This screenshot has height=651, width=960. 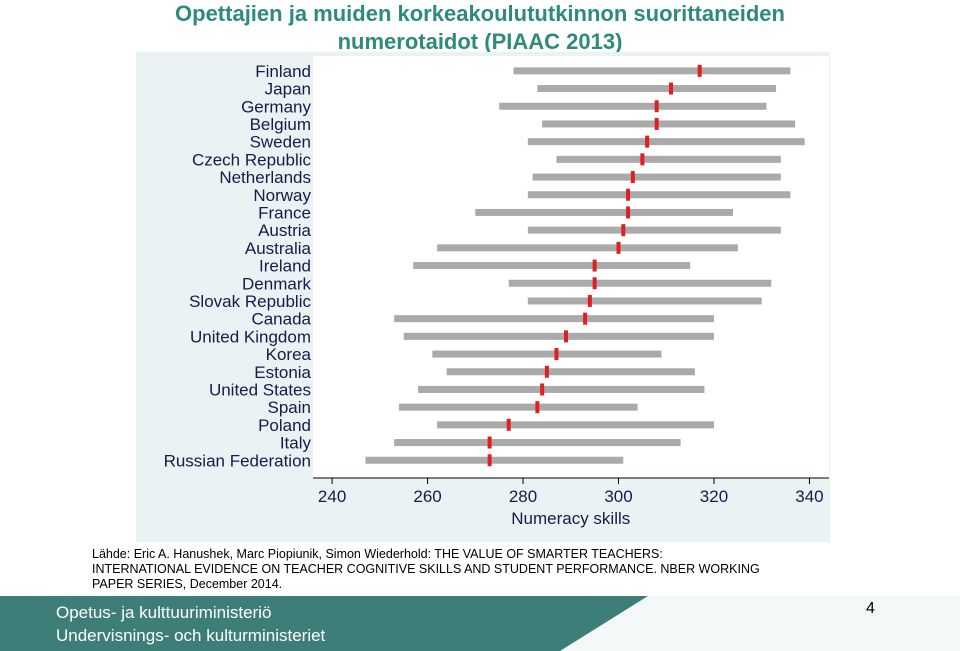 What do you see at coordinates (570, 518) in the screenshot?
I see `x-axis-label: Numeracy skills` at bounding box center [570, 518].